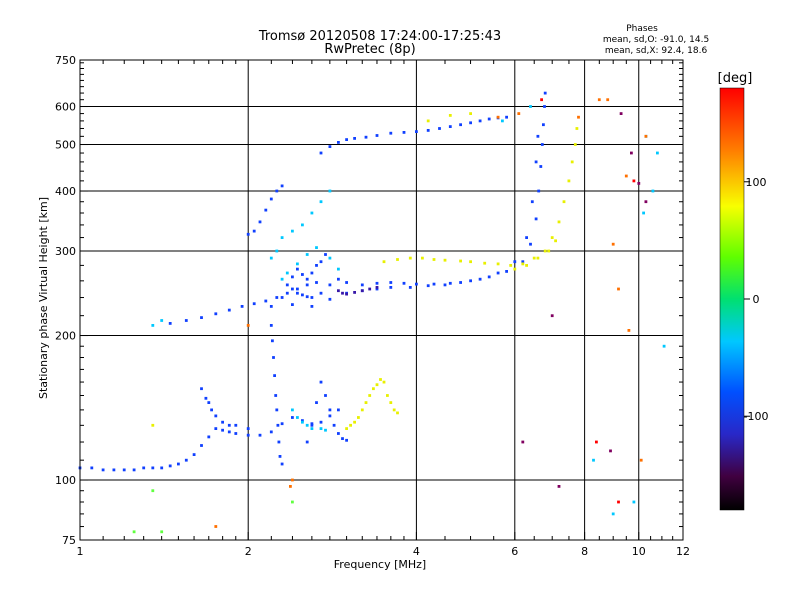 The width and height of the screenshot is (800, 604). Describe the element at coordinates (656, 51) in the screenshot. I see `phase-summary-x: mean, sd,X: 92.4, 18.6` at that location.